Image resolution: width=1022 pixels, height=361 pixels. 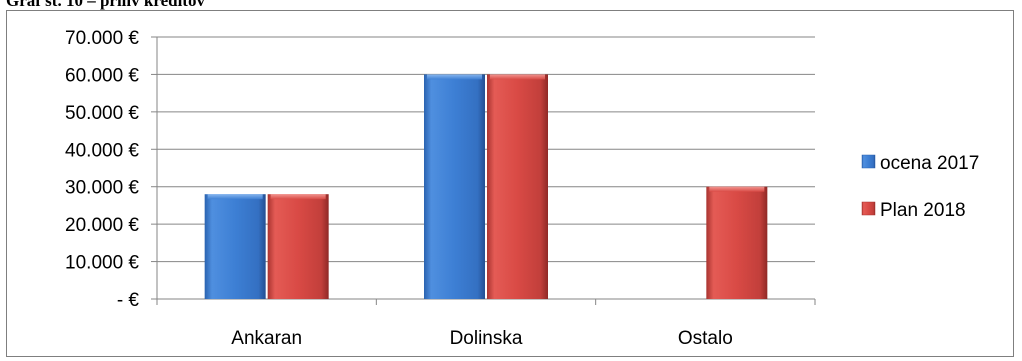 What do you see at coordinates (102, 38) in the screenshot?
I see `y-tick-label: 70.000 €` at bounding box center [102, 38].